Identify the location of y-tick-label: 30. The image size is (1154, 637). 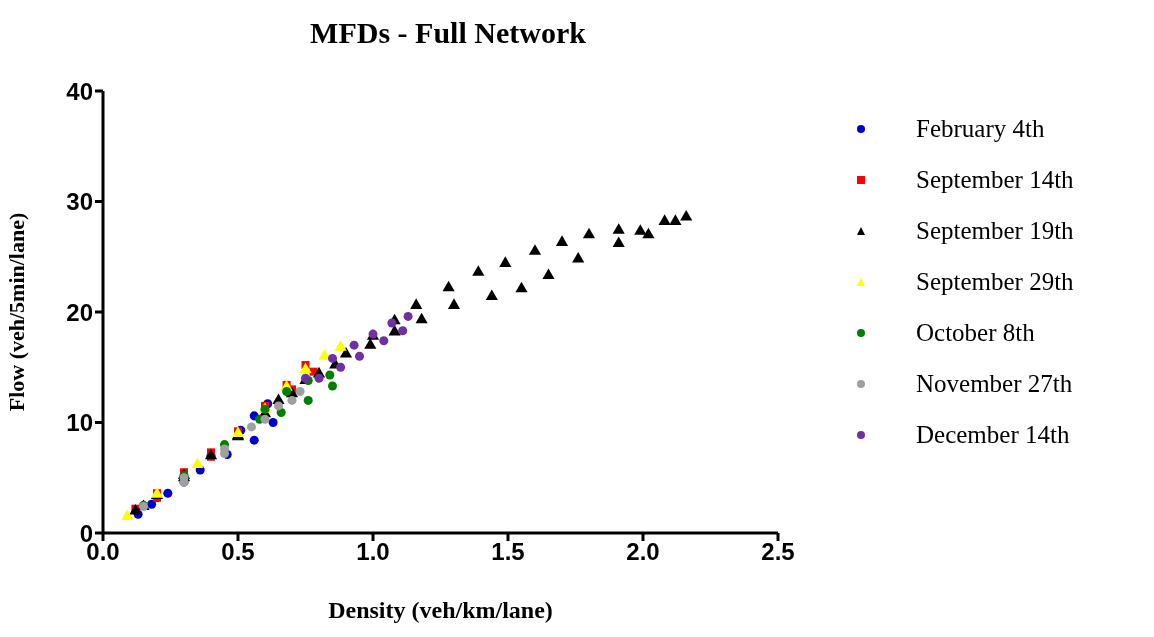
(79, 202).